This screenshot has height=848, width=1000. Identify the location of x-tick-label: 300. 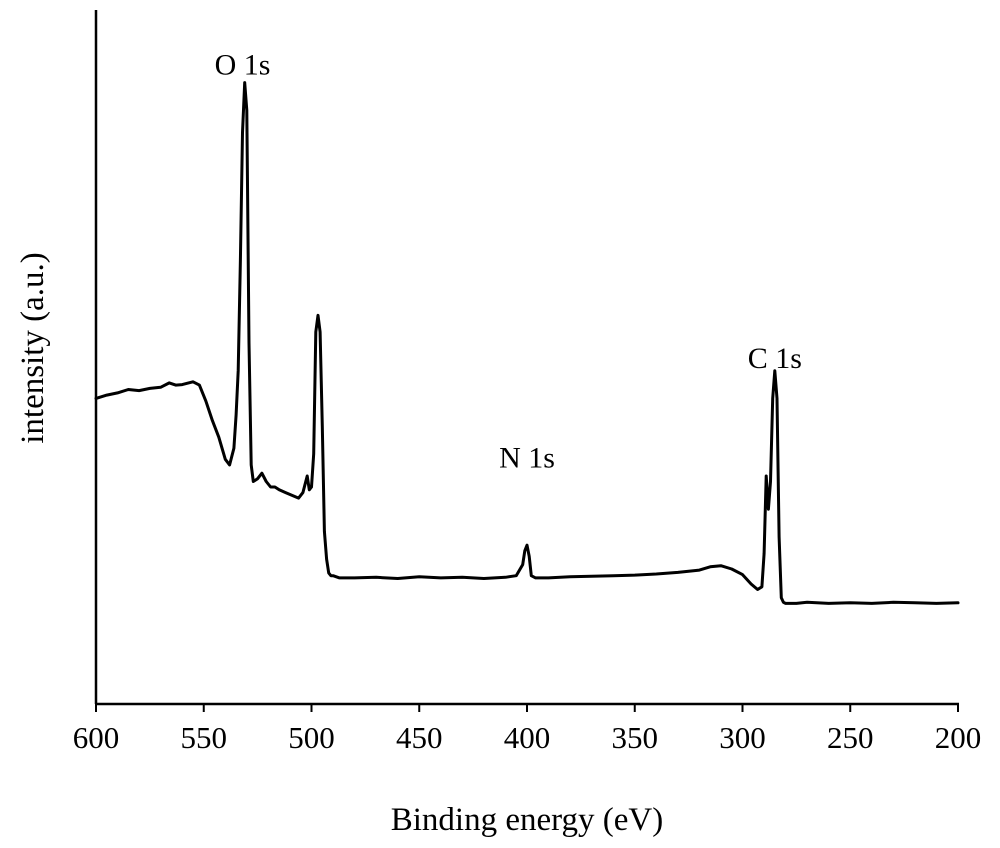
(742, 737).